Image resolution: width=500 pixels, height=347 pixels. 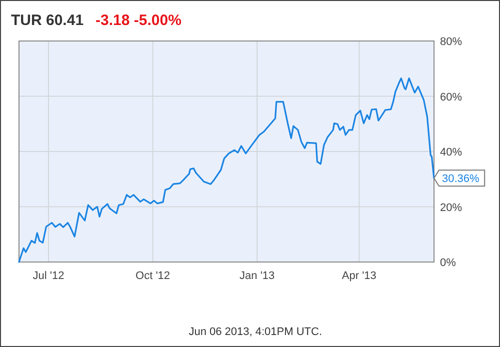 I want to click on x-tick-label: Jan '13, so click(x=257, y=276).